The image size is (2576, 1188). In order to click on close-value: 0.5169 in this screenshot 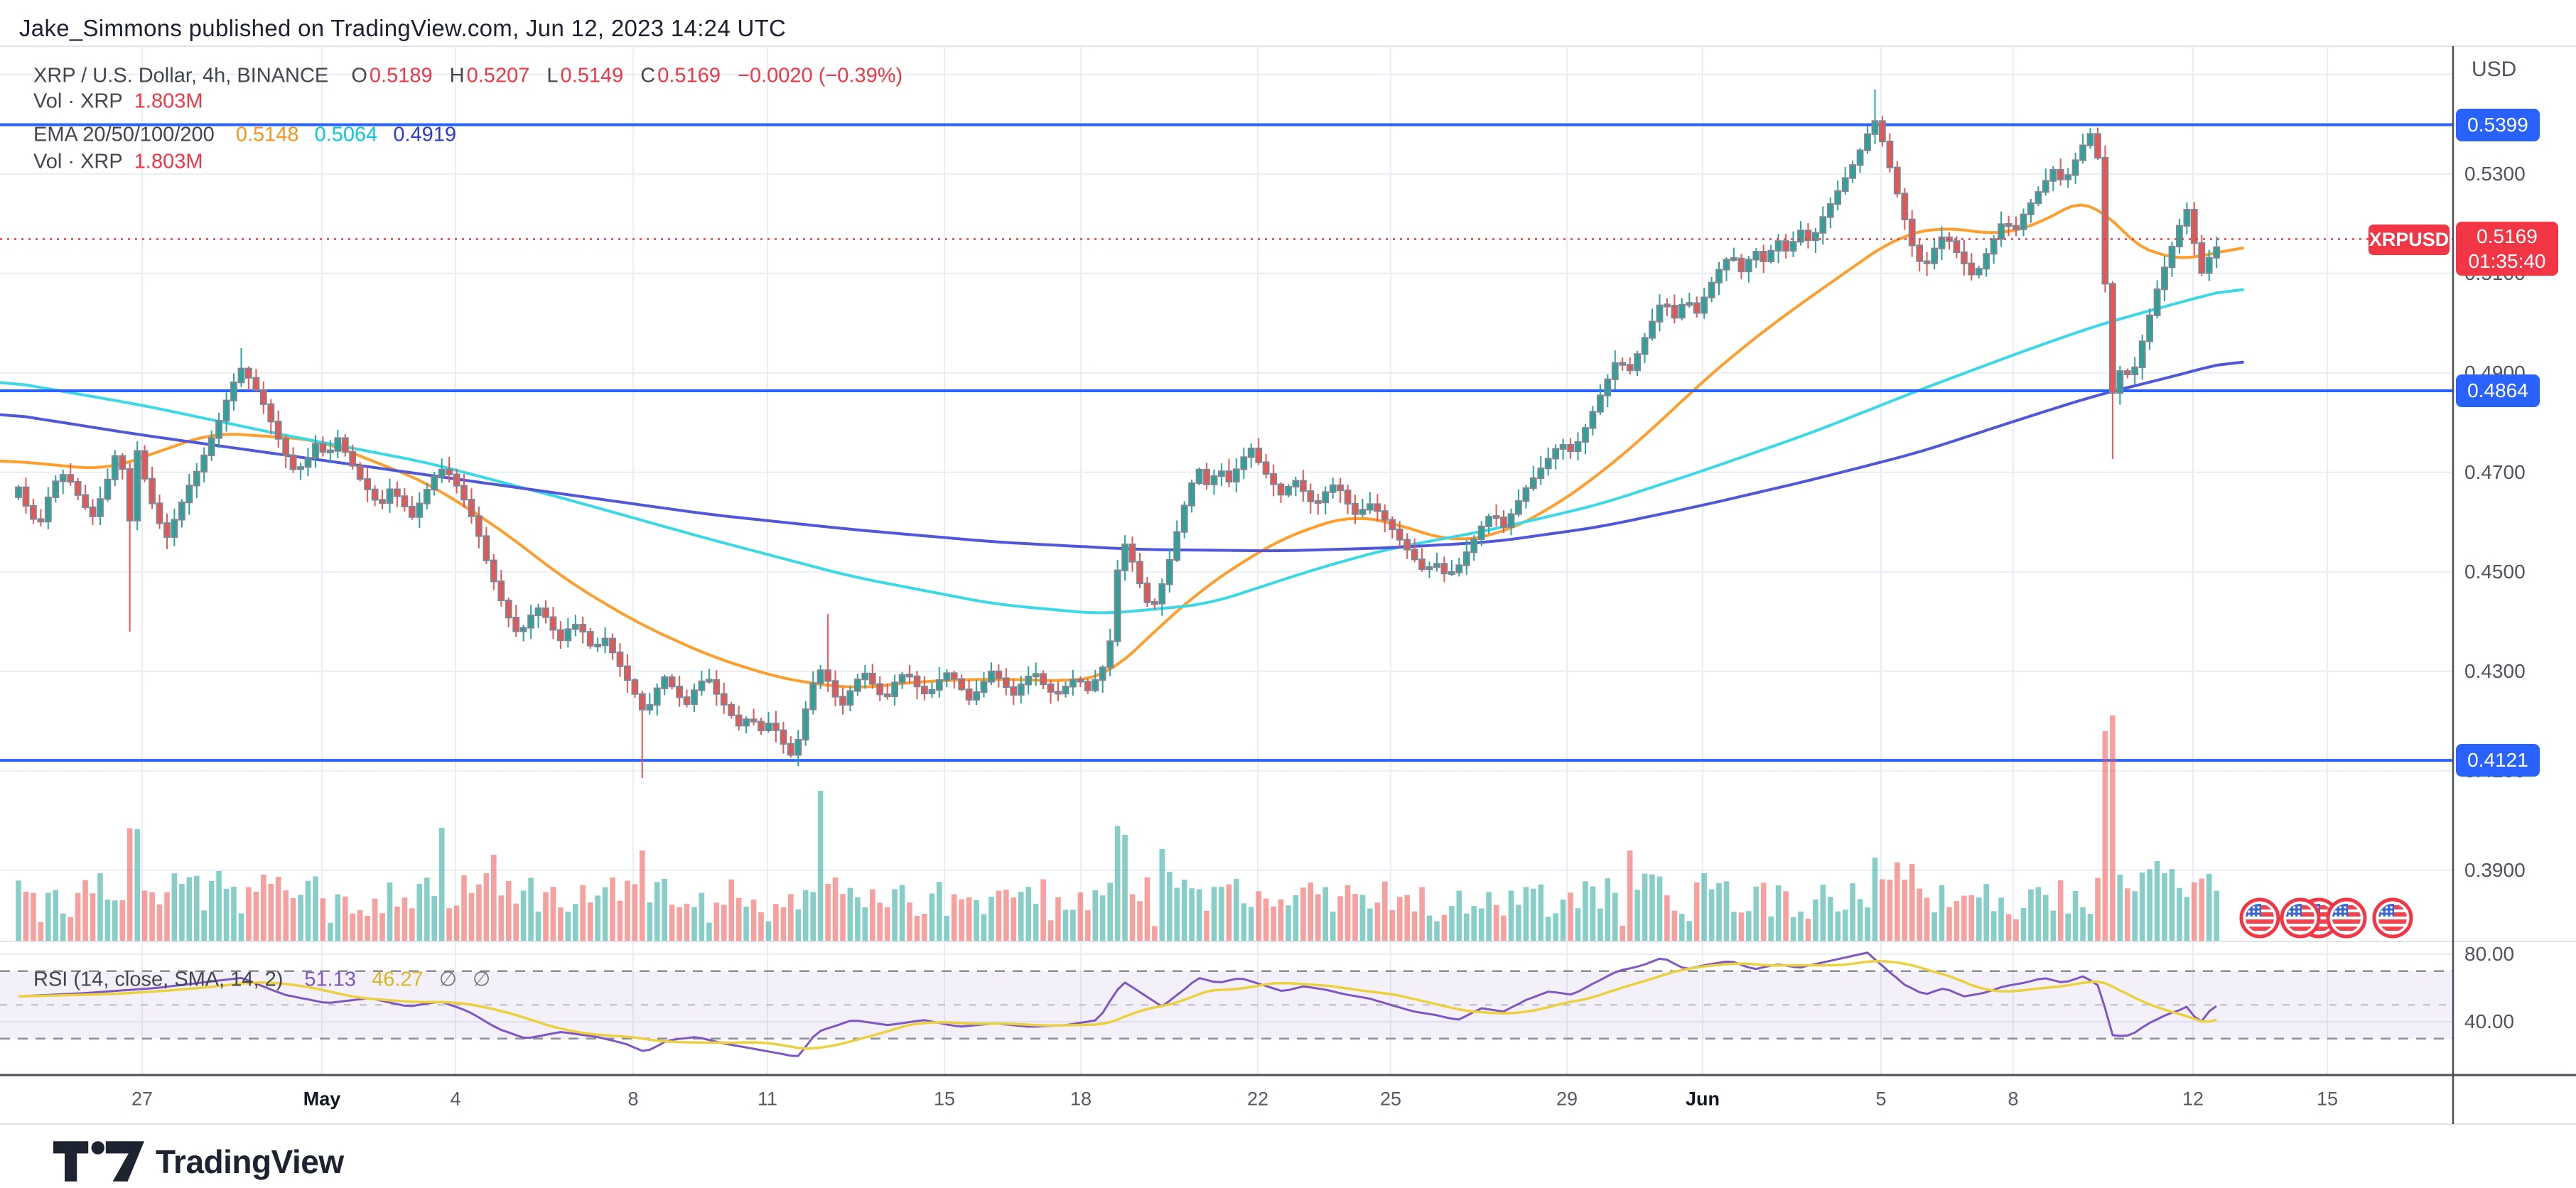, I will do `click(689, 75)`.